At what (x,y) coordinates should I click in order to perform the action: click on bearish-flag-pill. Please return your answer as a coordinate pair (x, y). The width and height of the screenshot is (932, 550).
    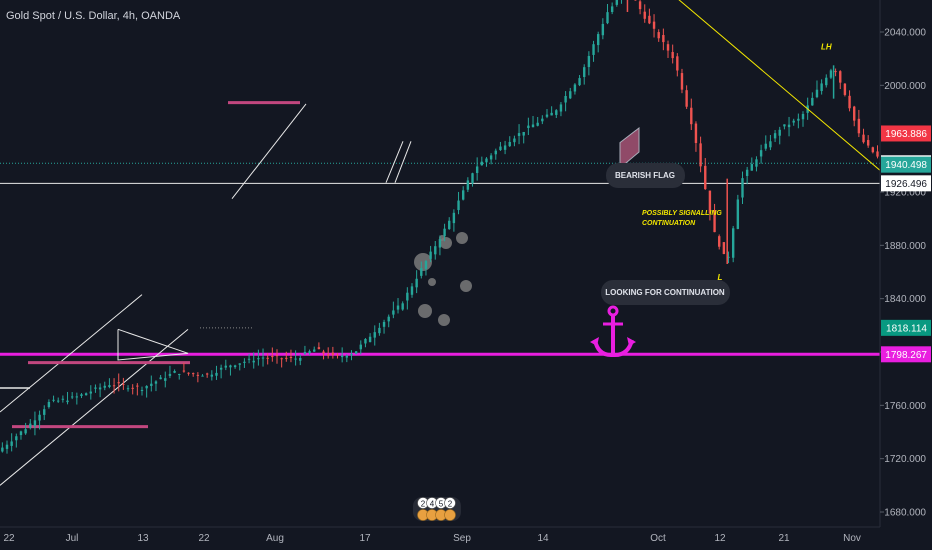
    Looking at the image, I should click on (645, 175).